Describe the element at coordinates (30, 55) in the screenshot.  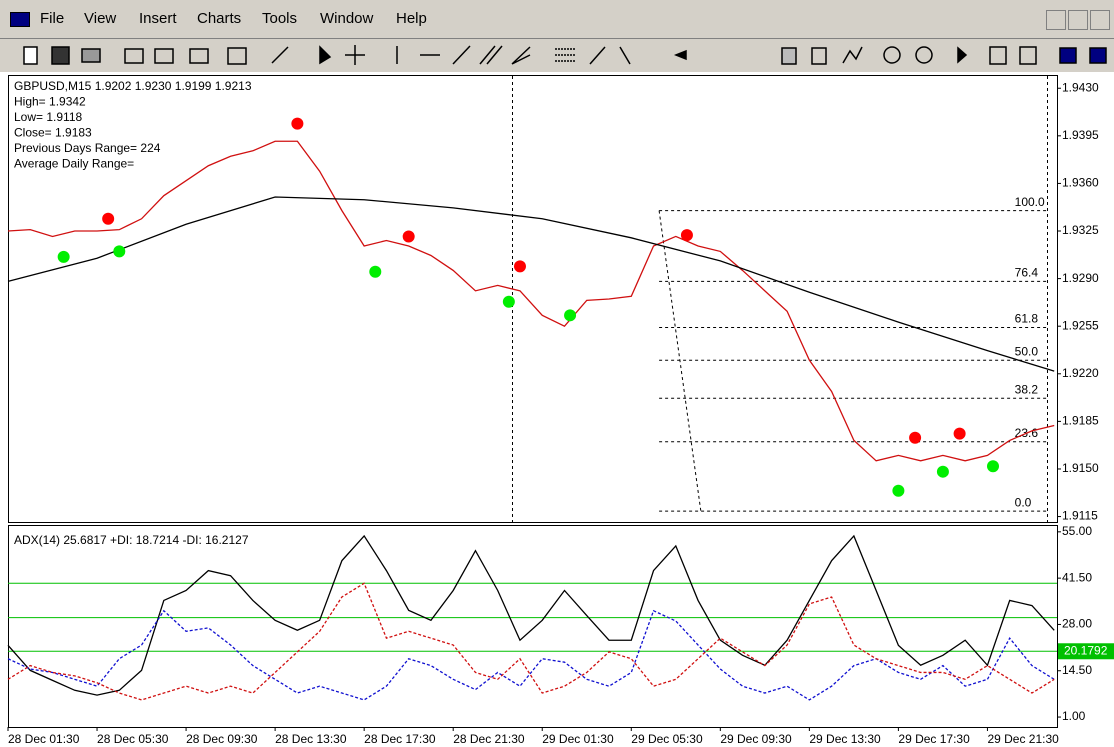
I see `new-icon` at that location.